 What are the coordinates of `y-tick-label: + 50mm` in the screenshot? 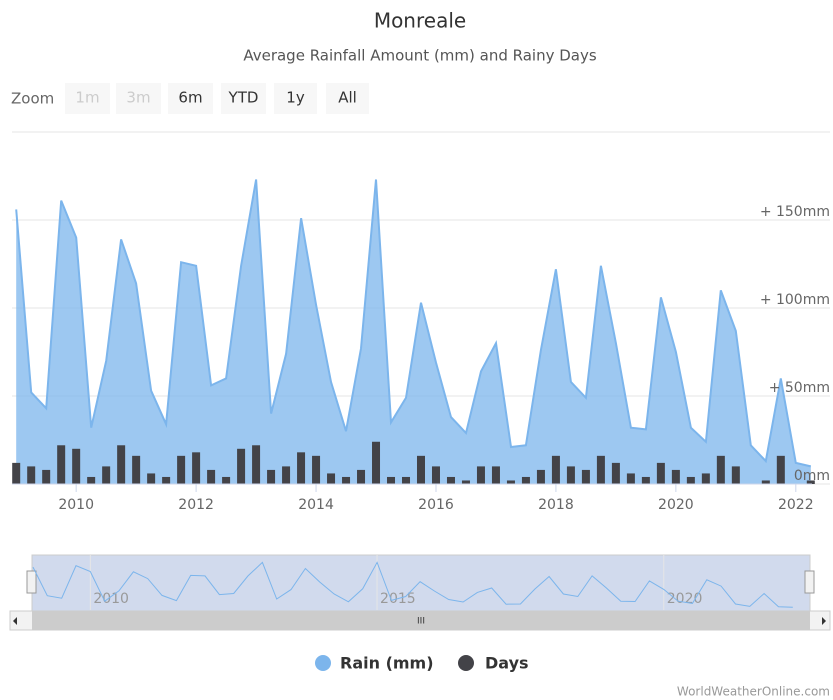 It's located at (799, 388).